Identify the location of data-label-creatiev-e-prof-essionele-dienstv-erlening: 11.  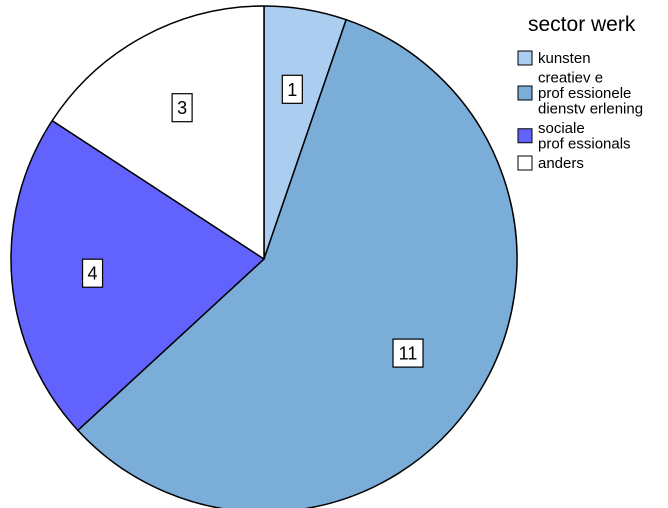
(408, 353).